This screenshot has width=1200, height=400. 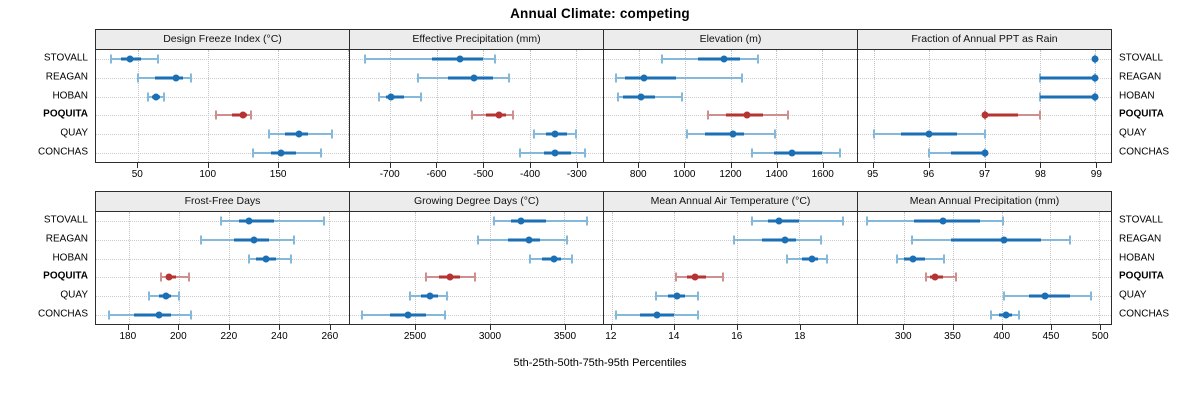 What do you see at coordinates (330, 336) in the screenshot?
I see `x-tick-label: 260` at bounding box center [330, 336].